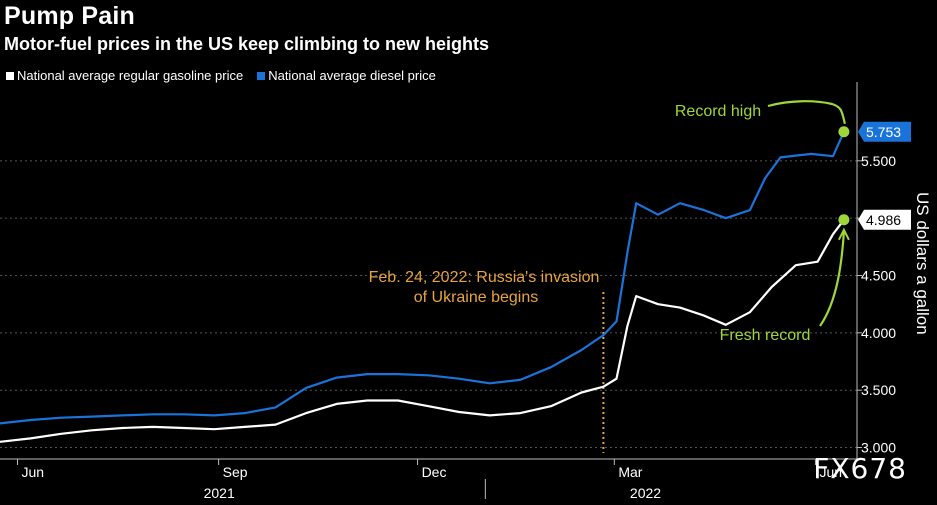  What do you see at coordinates (860, 468) in the screenshot?
I see `watermark: FX678` at bounding box center [860, 468].